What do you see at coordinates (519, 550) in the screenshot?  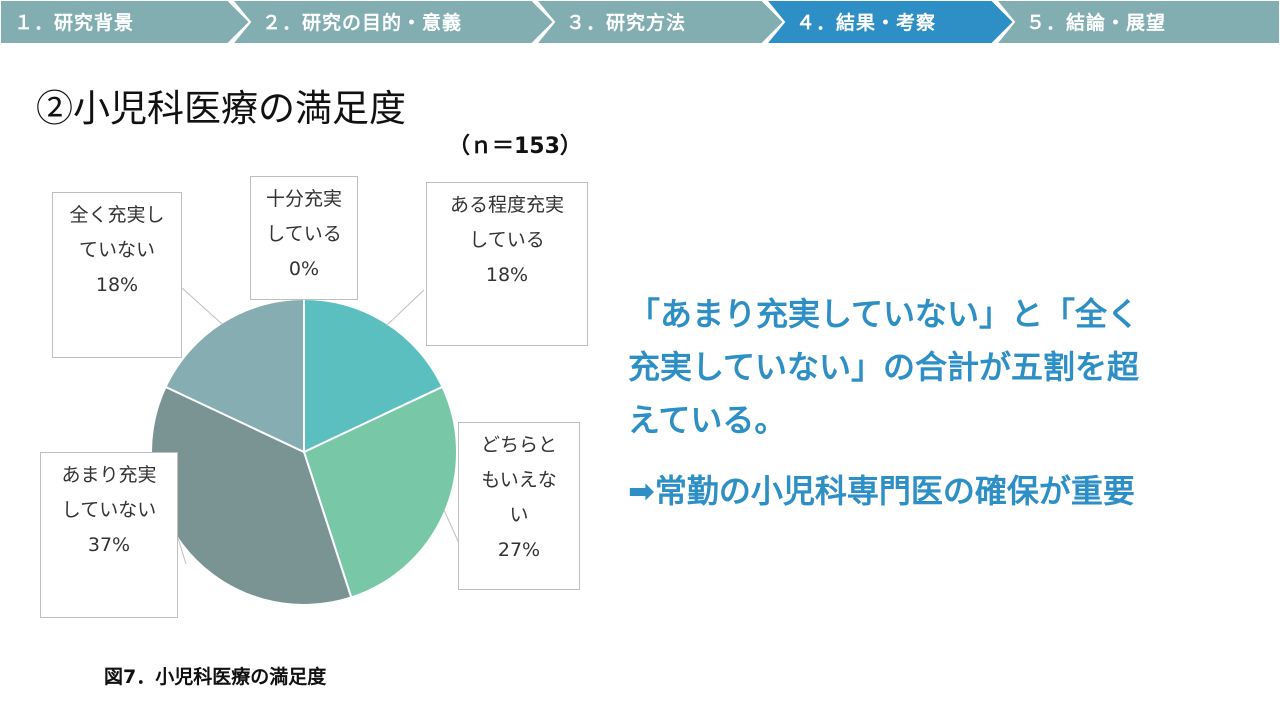 I see `slice-percent-label: 27%` at bounding box center [519, 550].